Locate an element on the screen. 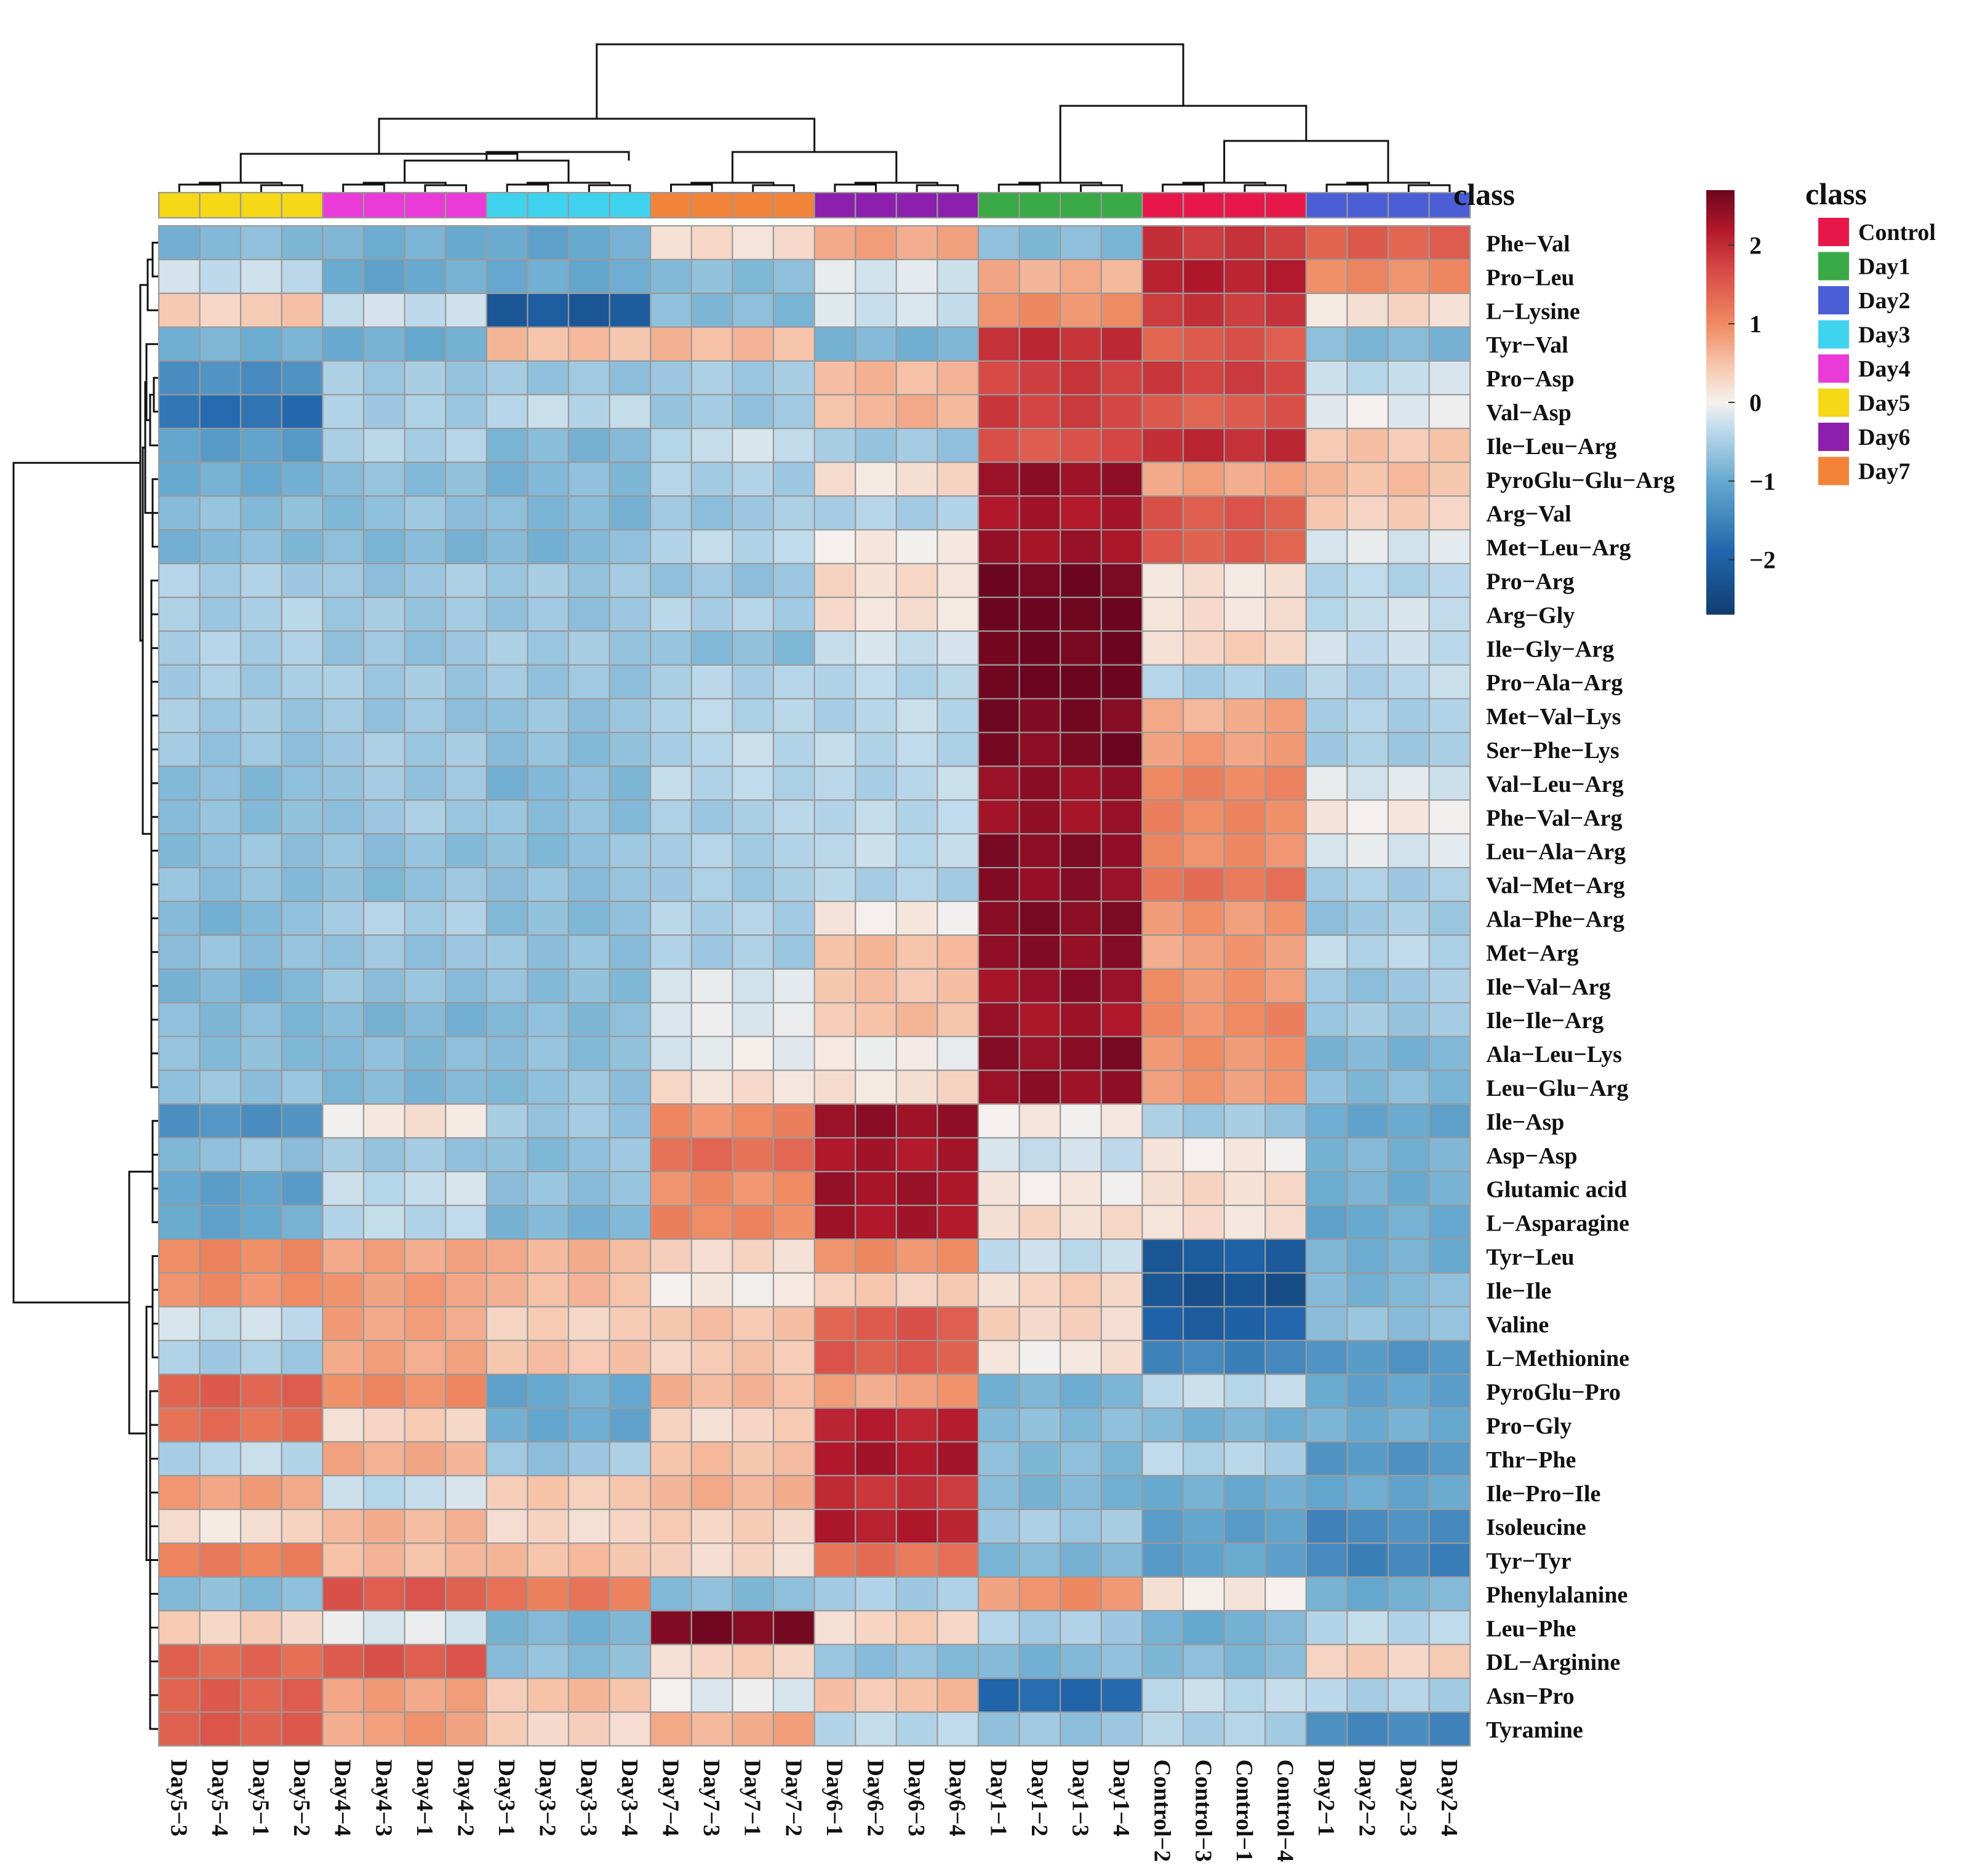 The width and height of the screenshot is (1961, 1876). column-label: Day5−1 is located at coordinates (261, 1798).